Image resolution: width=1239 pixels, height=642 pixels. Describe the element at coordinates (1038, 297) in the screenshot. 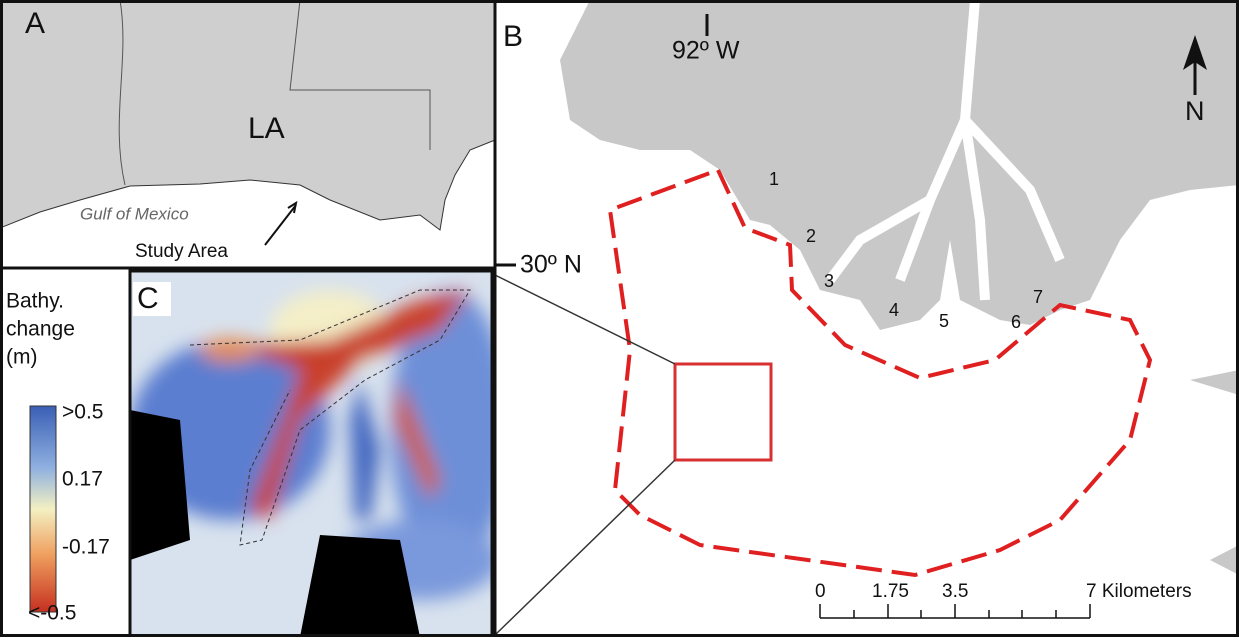

I see `site-label: 7` at that location.